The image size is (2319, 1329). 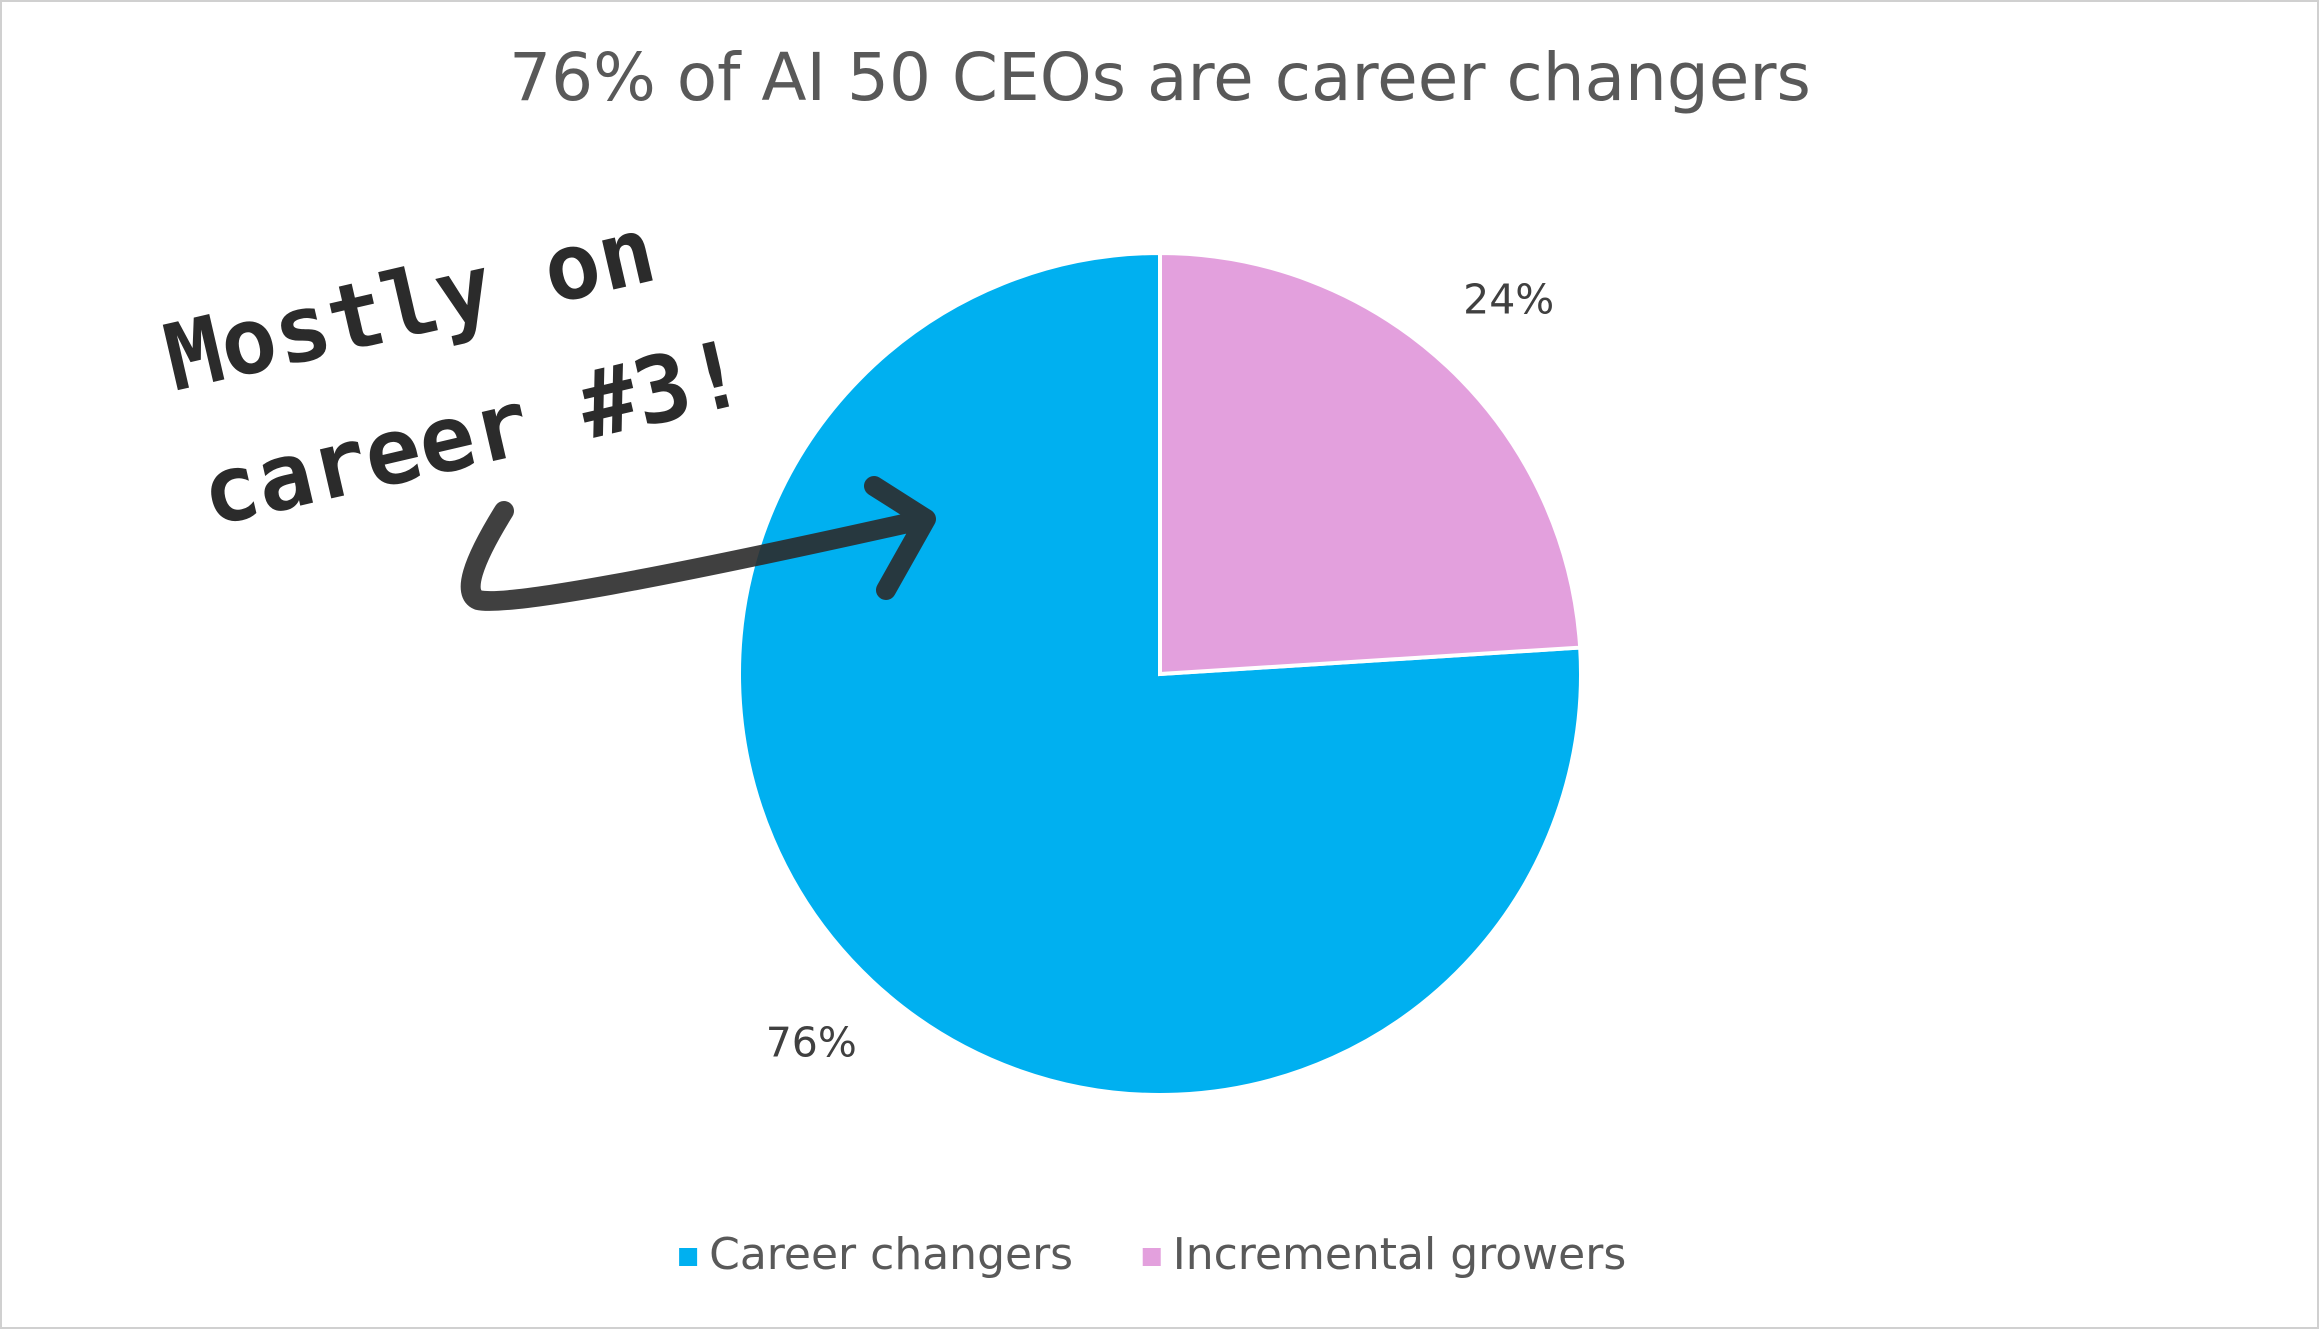 I want to click on legend-label: Incremental growers, so click(x=1400, y=1254).